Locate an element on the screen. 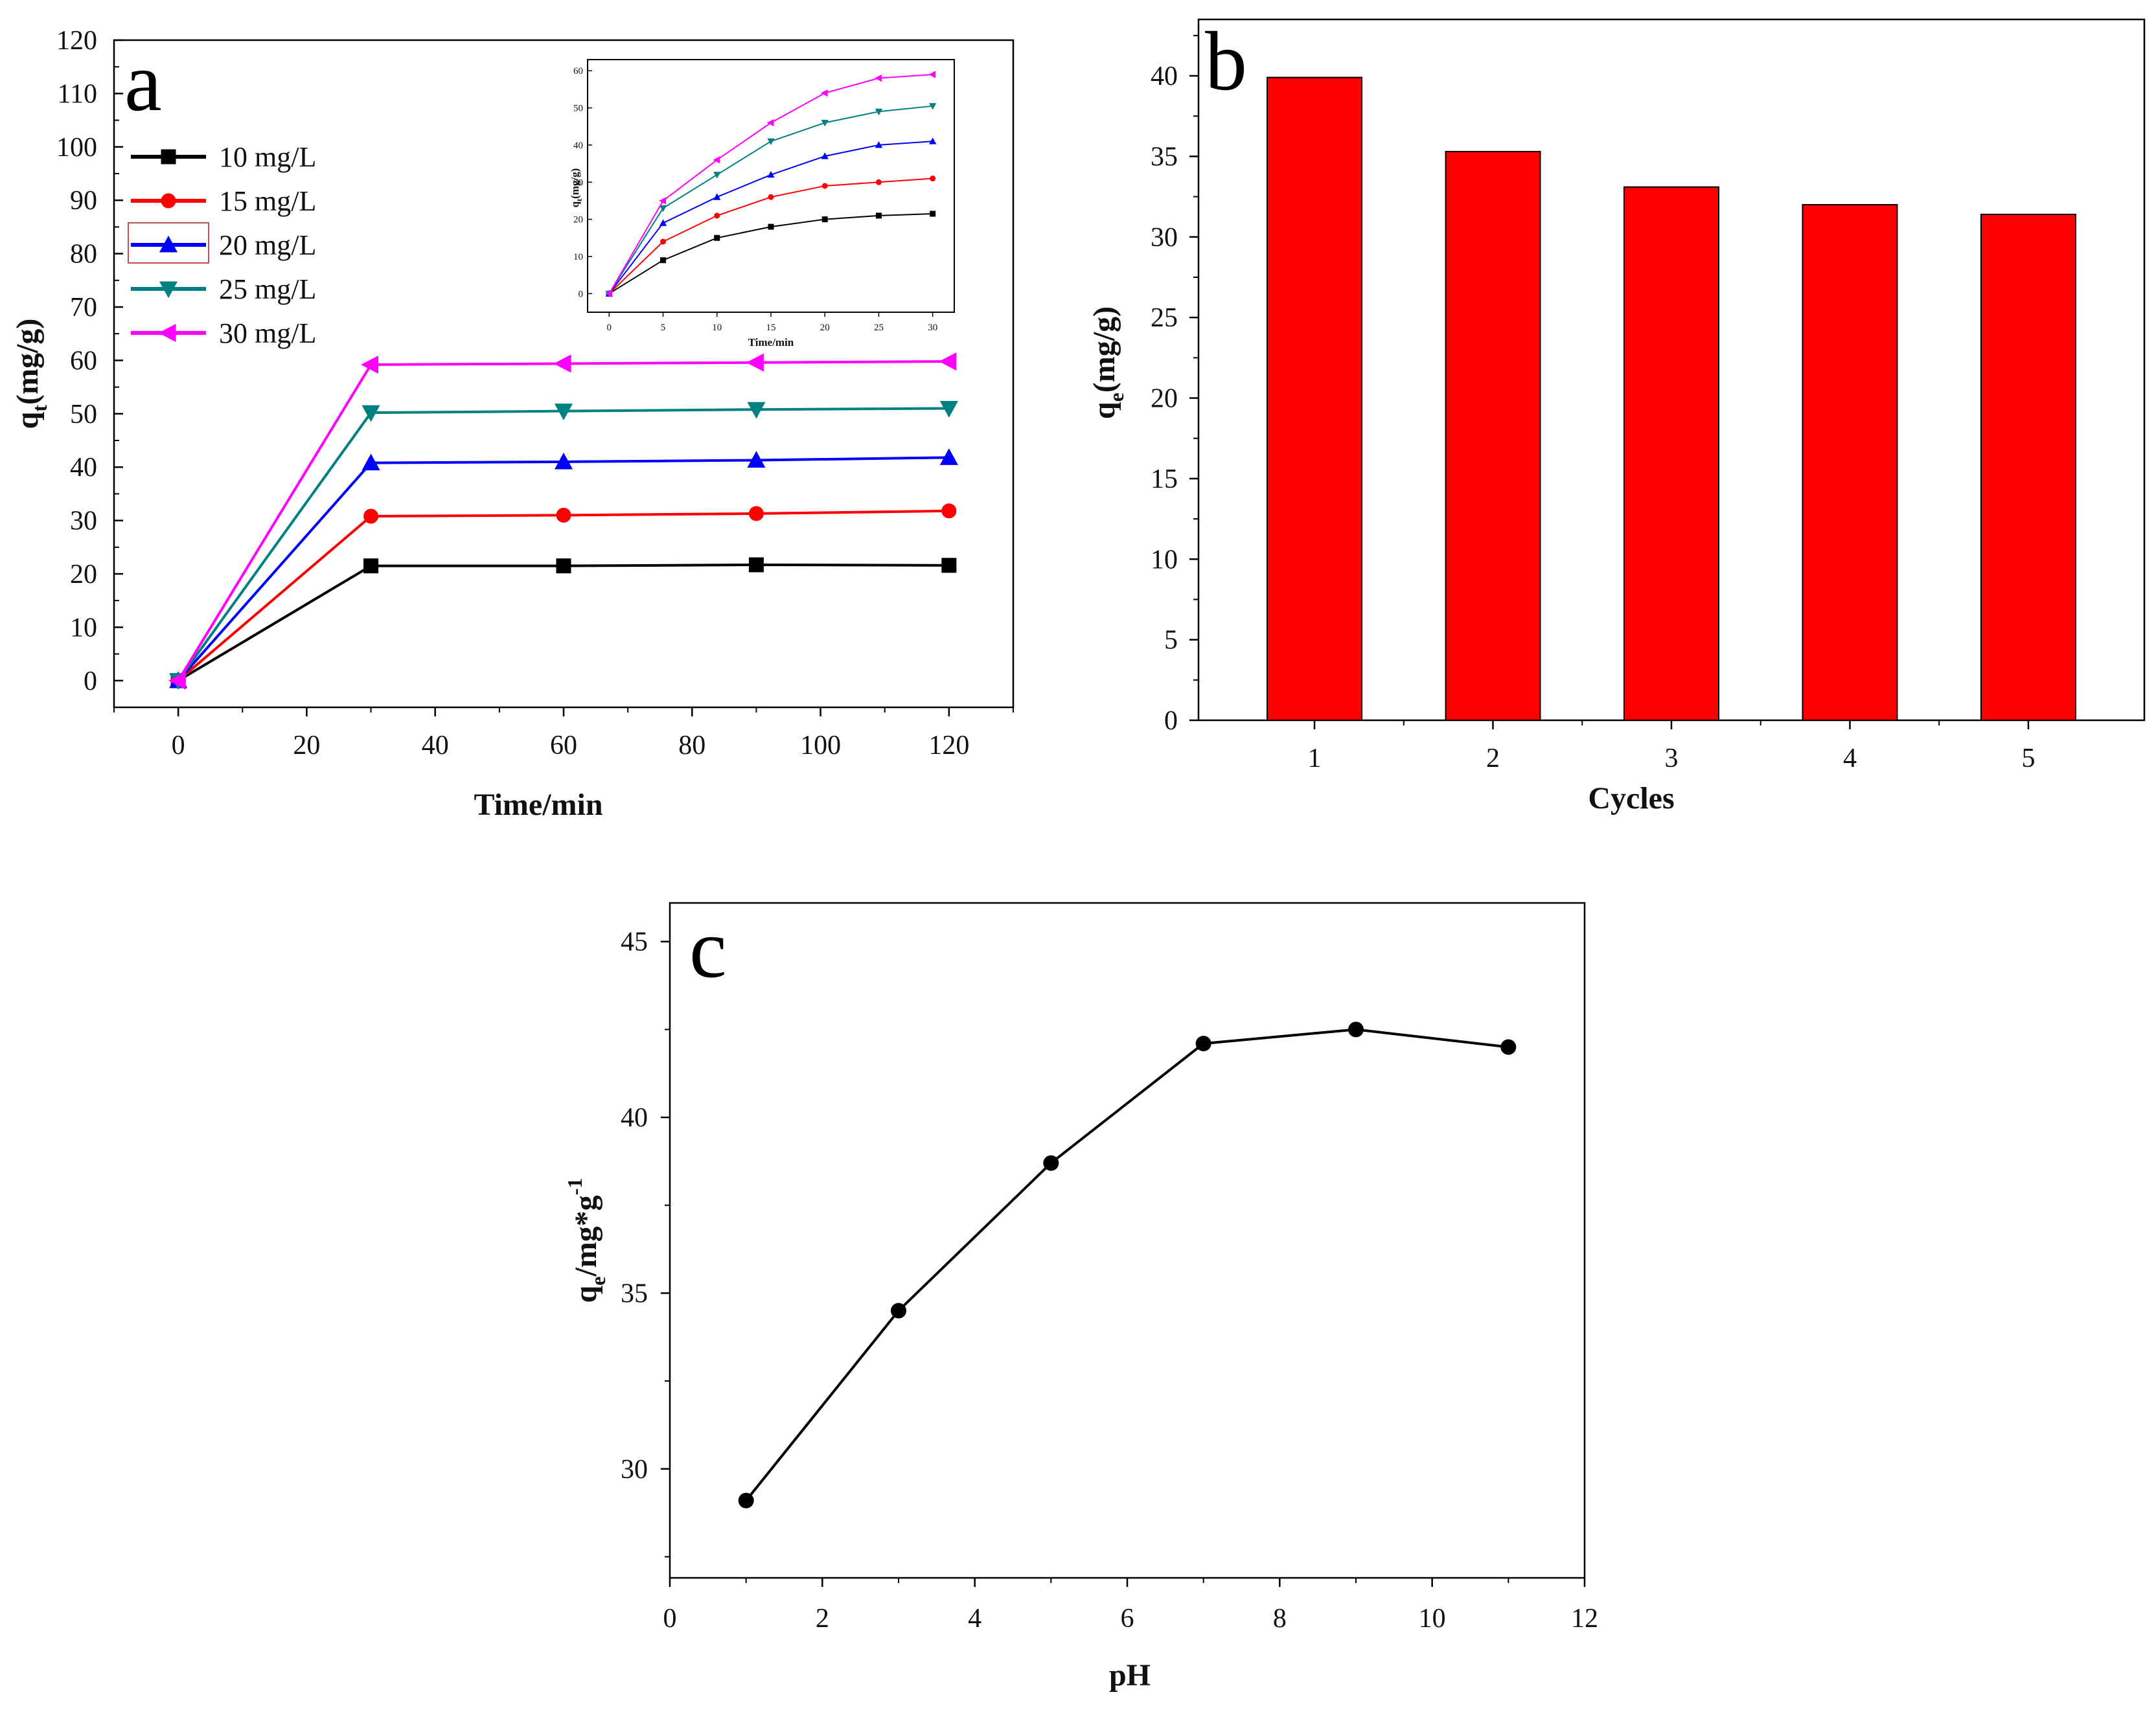 This screenshot has width=2156, height=1710. panel-b-xlabel: Cycles is located at coordinates (1631, 798).